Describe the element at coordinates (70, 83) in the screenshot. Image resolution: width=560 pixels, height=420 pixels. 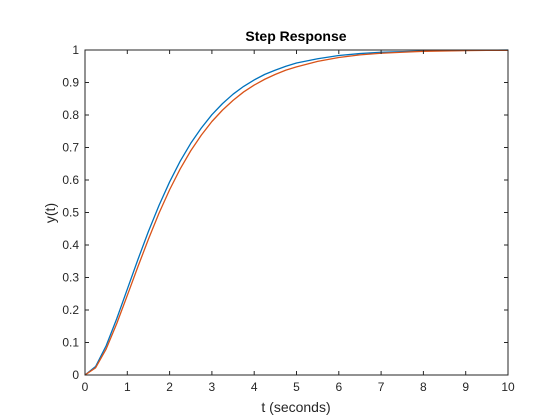
I see `y-tick-label: 0.9` at that location.